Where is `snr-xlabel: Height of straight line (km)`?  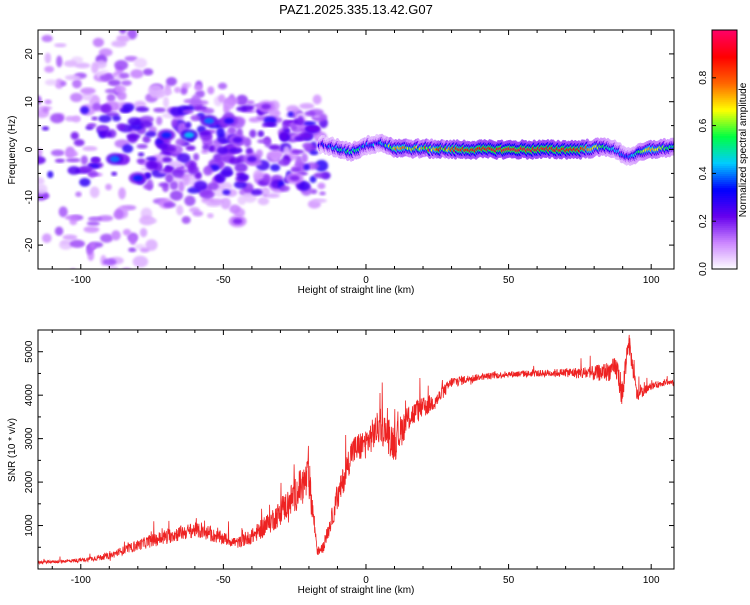 snr-xlabel: Height of straight line (km) is located at coordinates (356, 590).